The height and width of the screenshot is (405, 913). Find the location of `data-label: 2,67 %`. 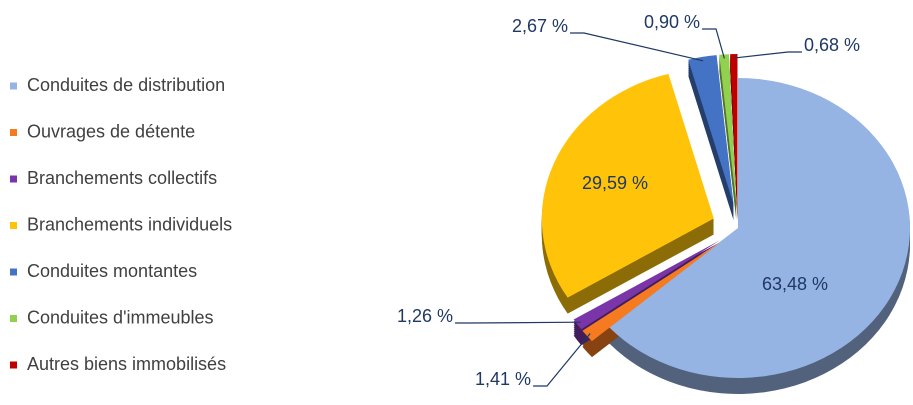

data-label: 2,67 % is located at coordinates (540, 26).